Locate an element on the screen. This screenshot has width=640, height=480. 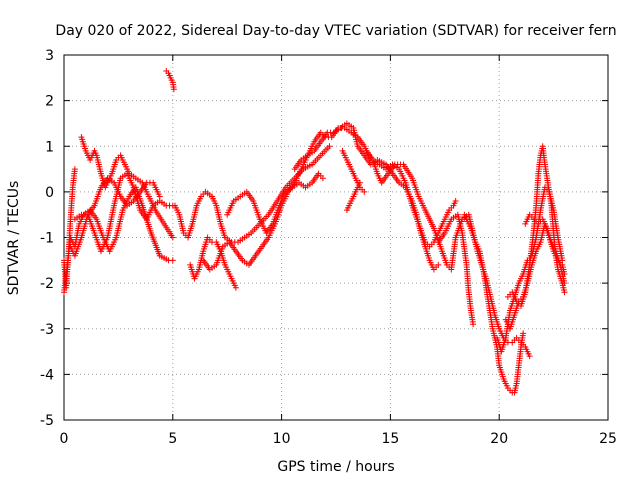
y-tick-label: -2 is located at coordinates (47, 284).